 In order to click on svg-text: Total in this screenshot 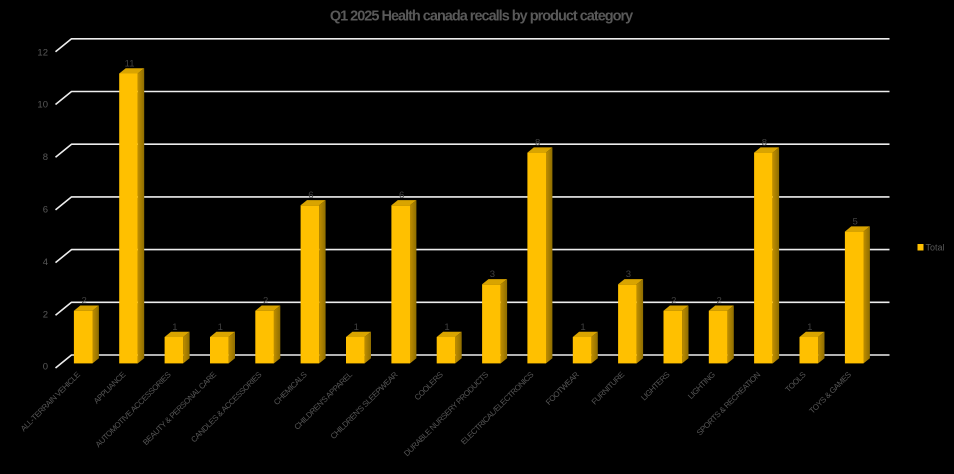, I will do `click(935, 248)`.